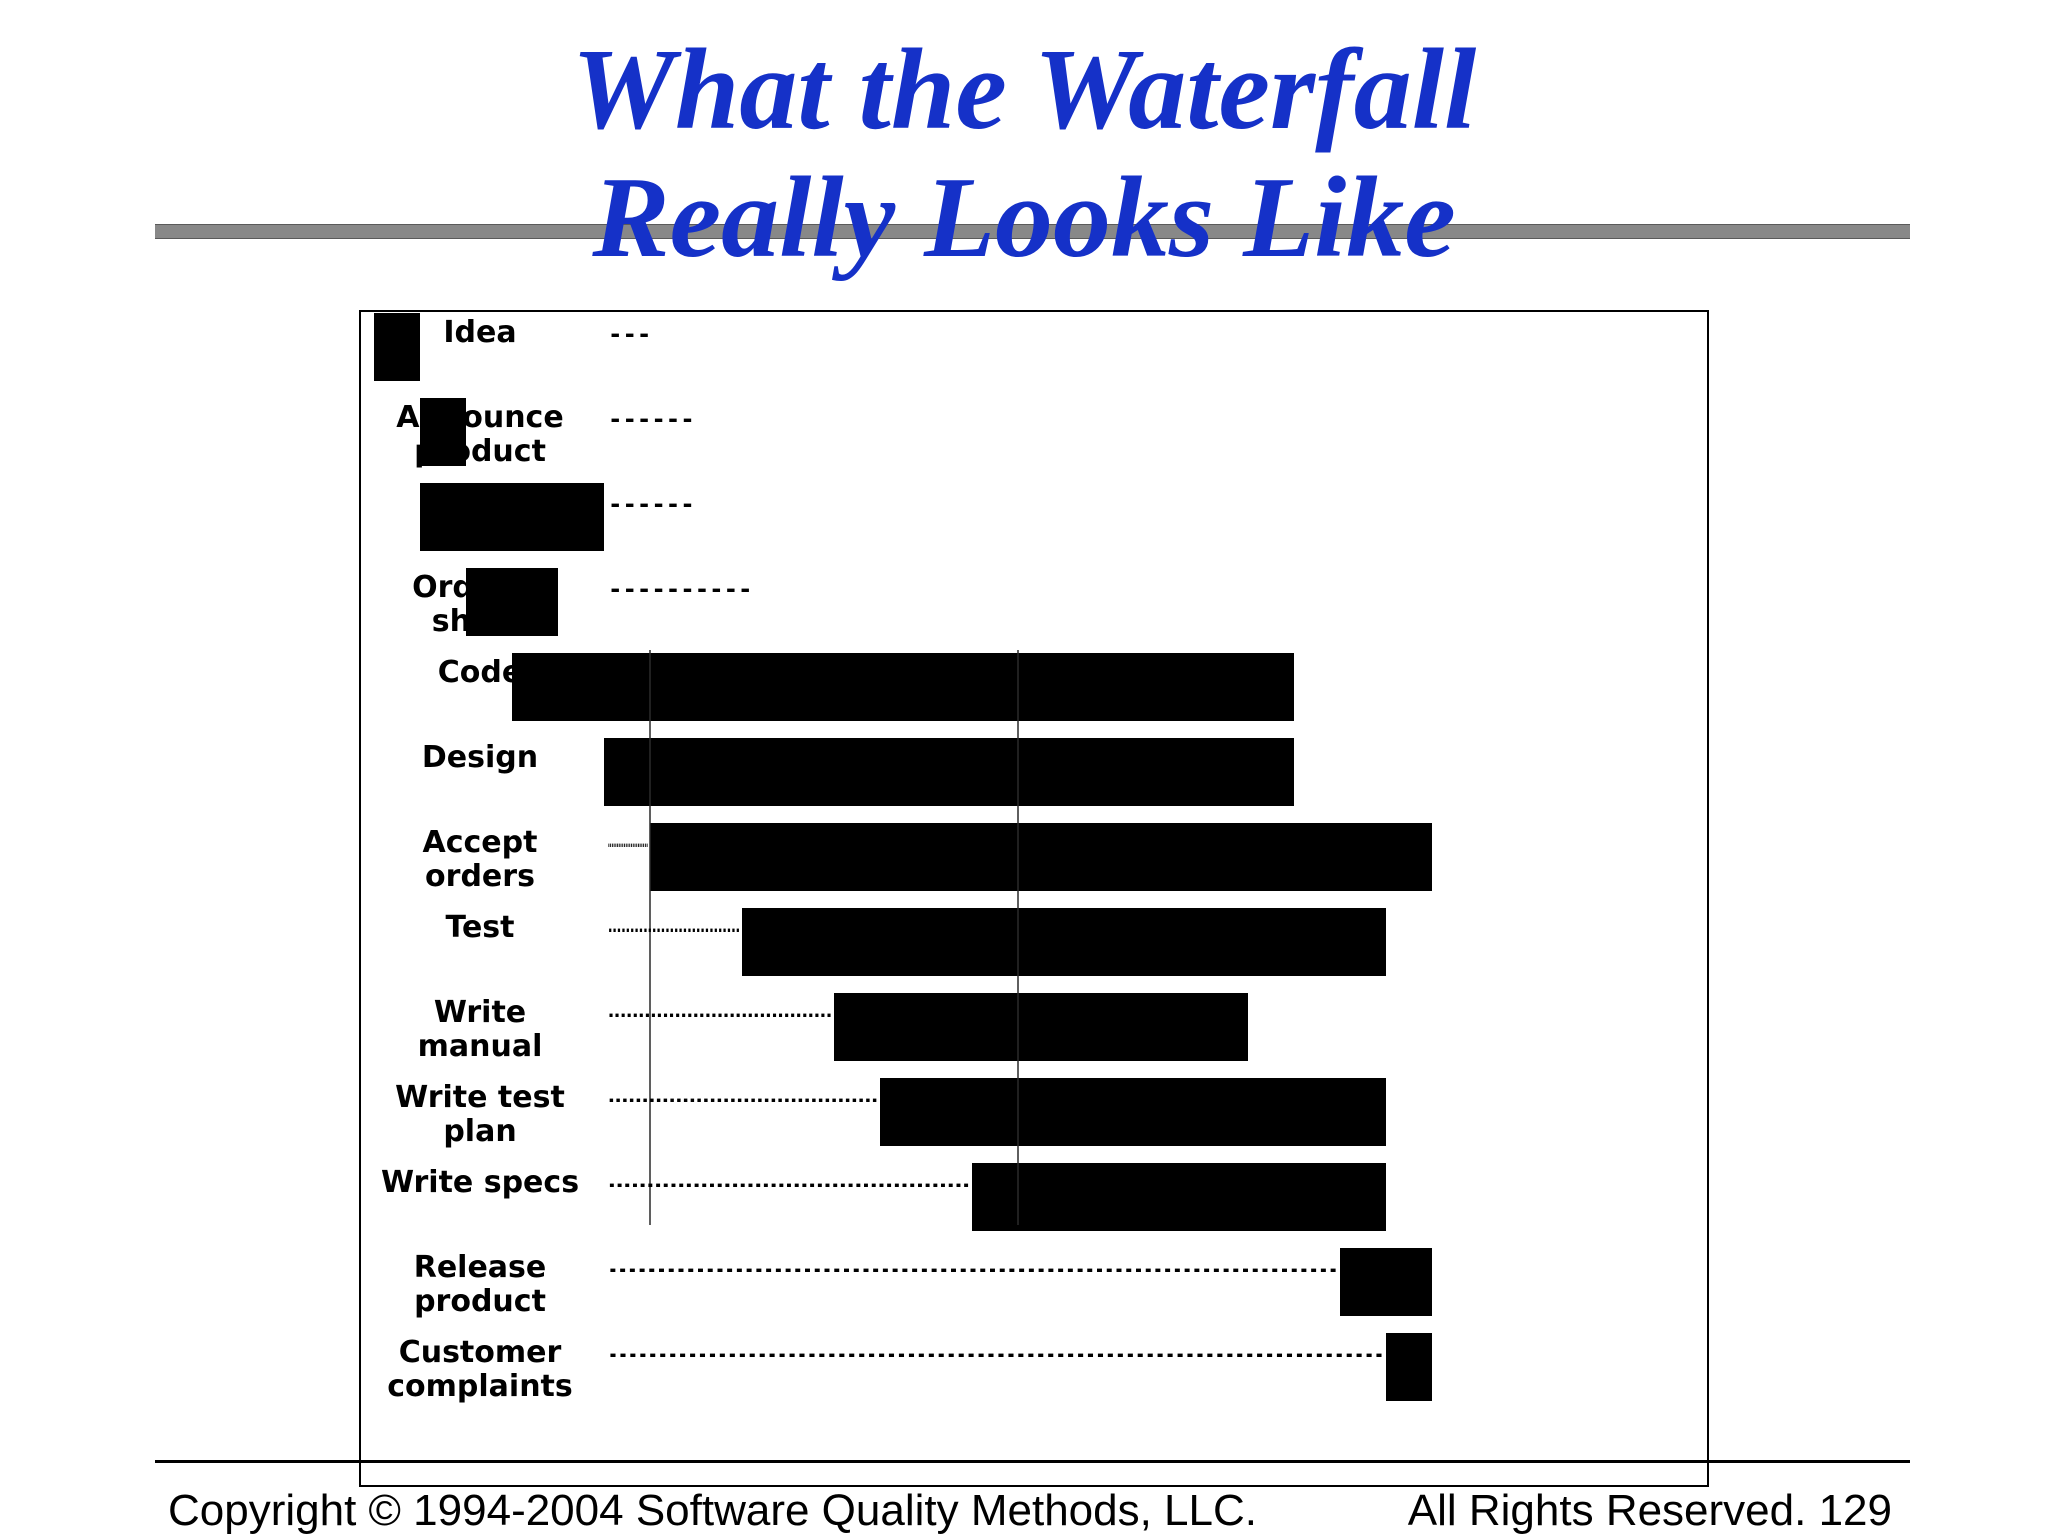 This screenshot has width=2048, height=1536. I want to click on task-label: Code, so click(480, 672).